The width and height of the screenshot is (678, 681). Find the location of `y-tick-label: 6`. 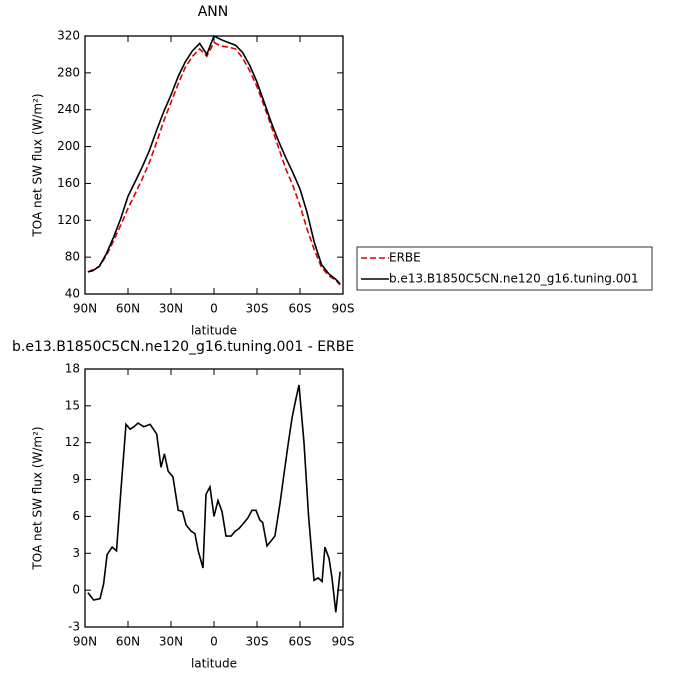

y-tick-label: 6 is located at coordinates (76, 516).